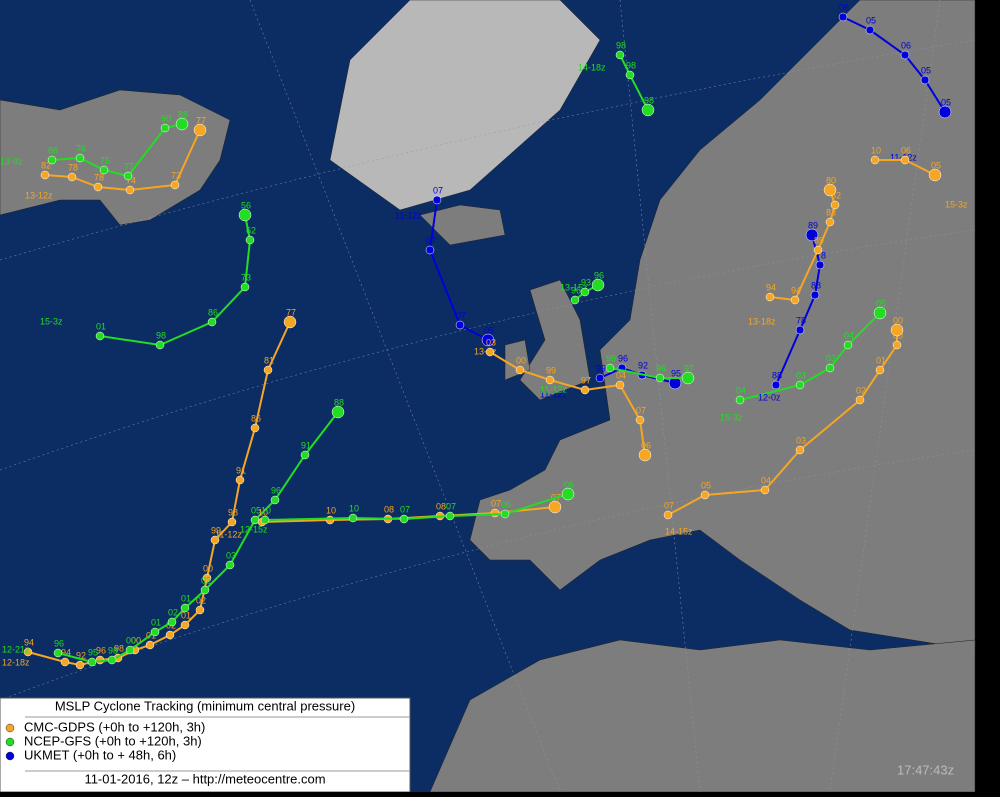  What do you see at coordinates (16, 662) in the screenshot?
I see `track-start: 12-18z` at bounding box center [16, 662].